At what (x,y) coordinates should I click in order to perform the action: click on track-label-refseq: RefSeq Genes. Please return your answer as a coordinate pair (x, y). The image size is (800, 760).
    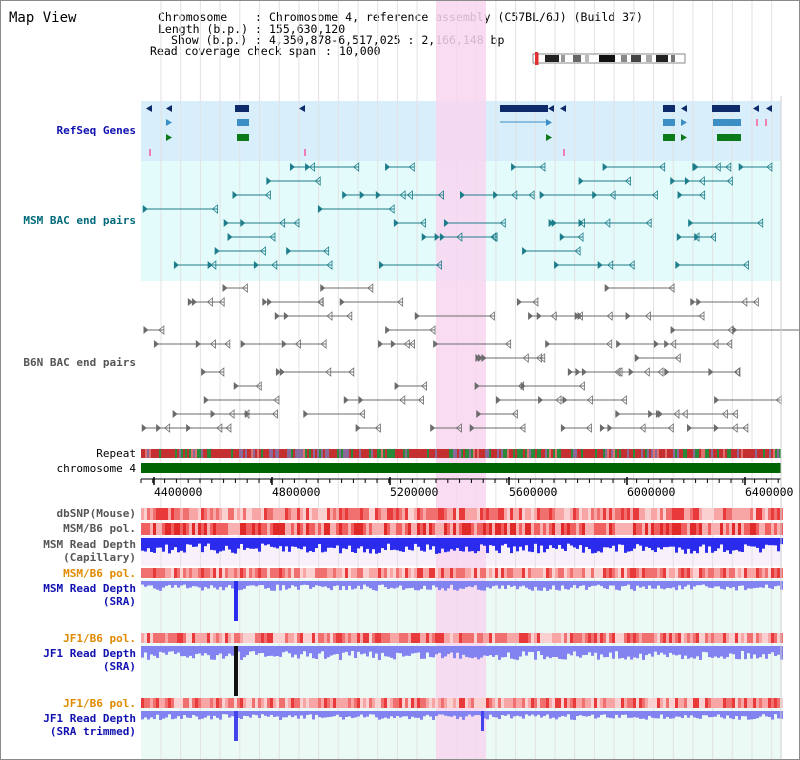
    Looking at the image, I should click on (96, 130).